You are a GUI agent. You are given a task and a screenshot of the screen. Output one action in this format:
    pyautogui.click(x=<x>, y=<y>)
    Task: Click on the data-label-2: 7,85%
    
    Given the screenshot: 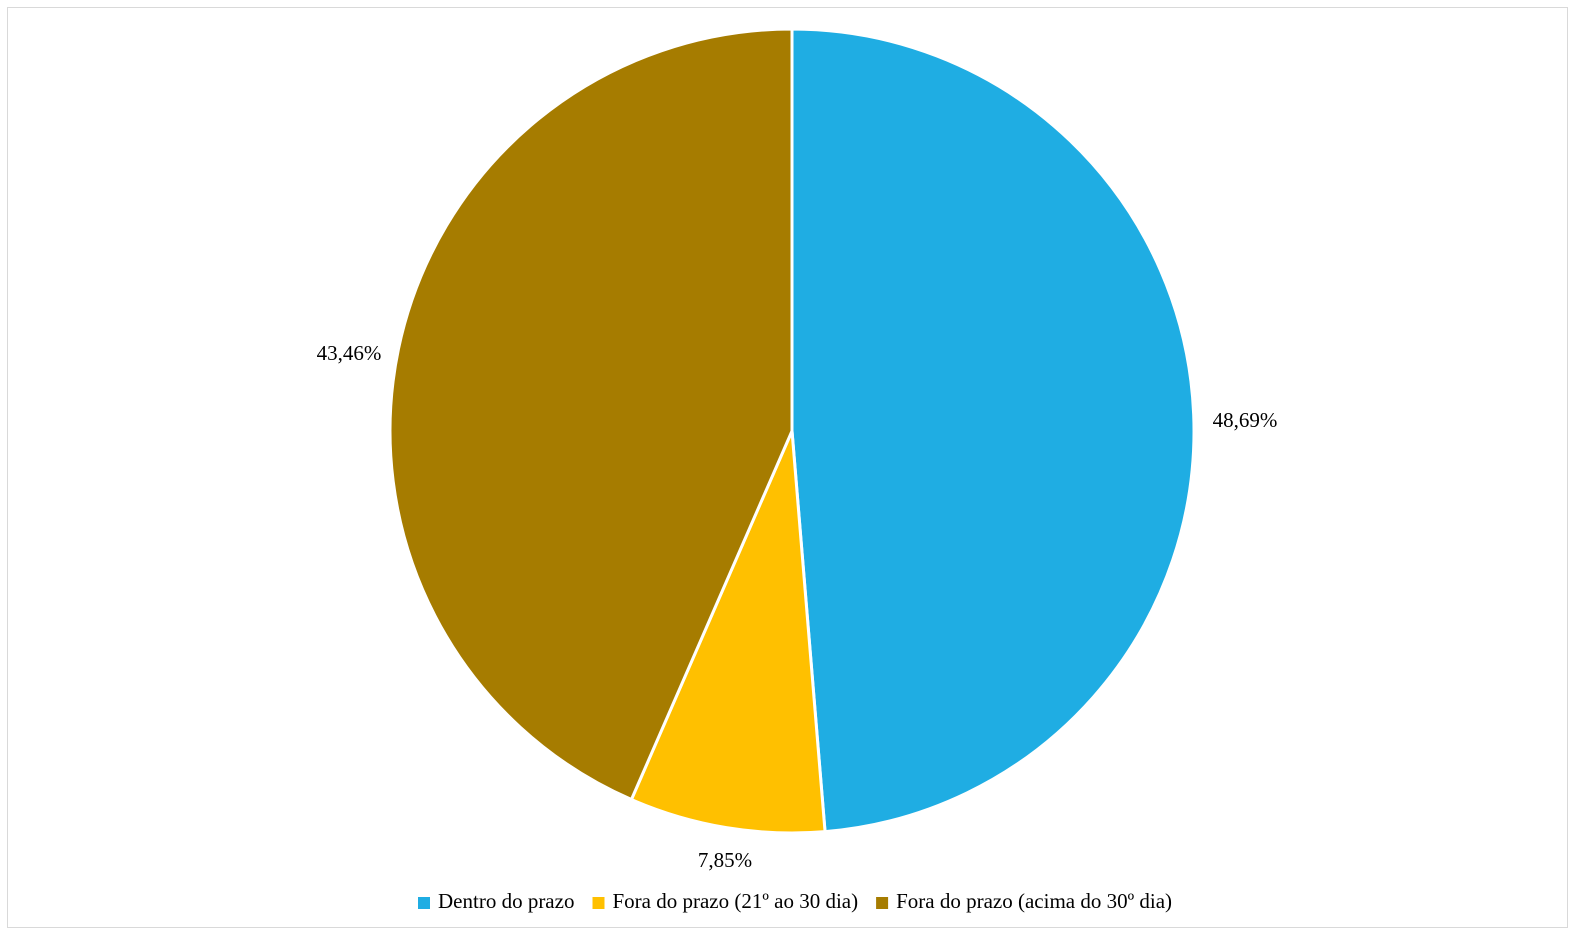 What is the action you would take?
    pyautogui.click(x=725, y=860)
    